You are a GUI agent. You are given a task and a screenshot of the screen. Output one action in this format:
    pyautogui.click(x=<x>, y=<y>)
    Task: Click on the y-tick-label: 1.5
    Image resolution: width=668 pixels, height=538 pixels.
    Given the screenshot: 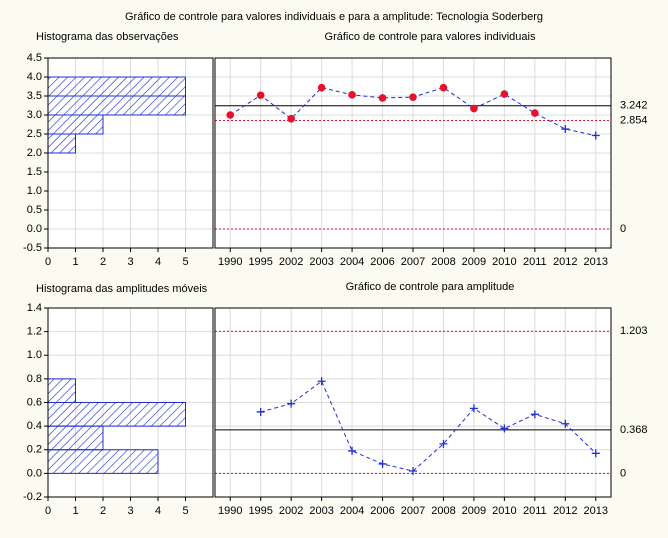 What is the action you would take?
    pyautogui.click(x=34, y=172)
    